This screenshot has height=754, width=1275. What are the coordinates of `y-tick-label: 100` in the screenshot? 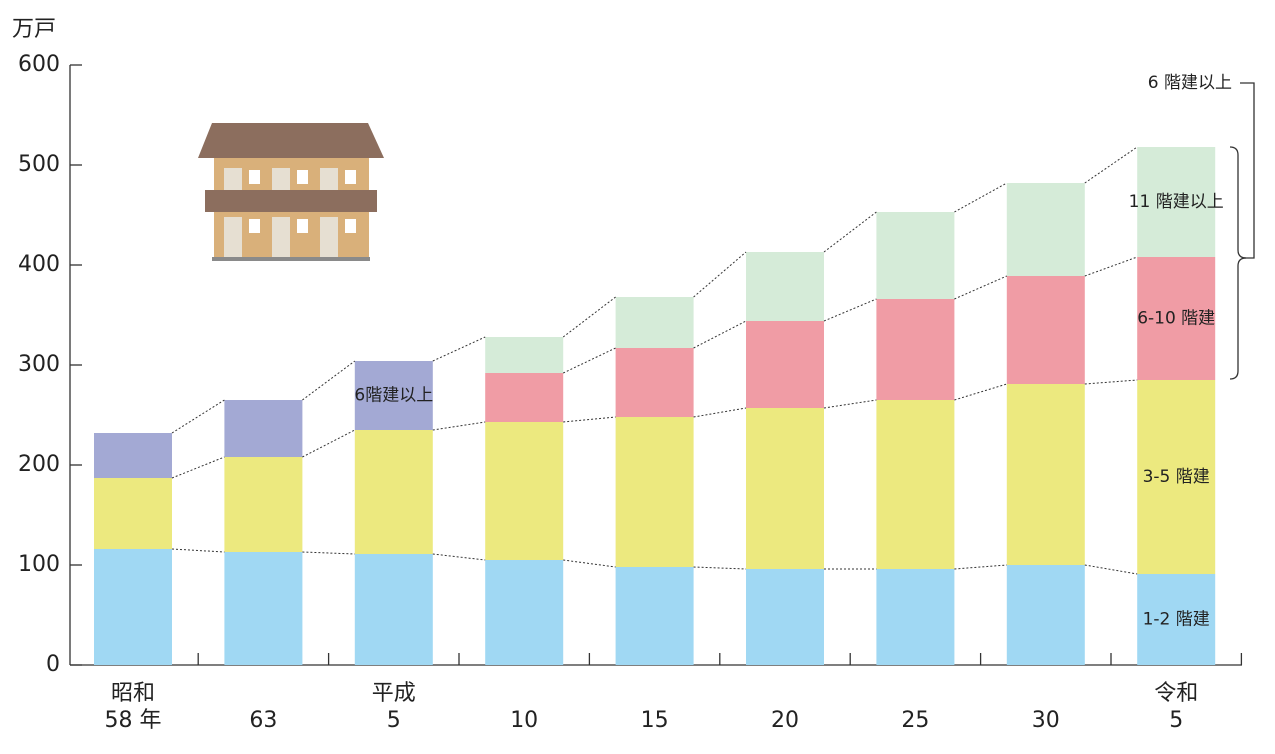 It's located at (39, 564).